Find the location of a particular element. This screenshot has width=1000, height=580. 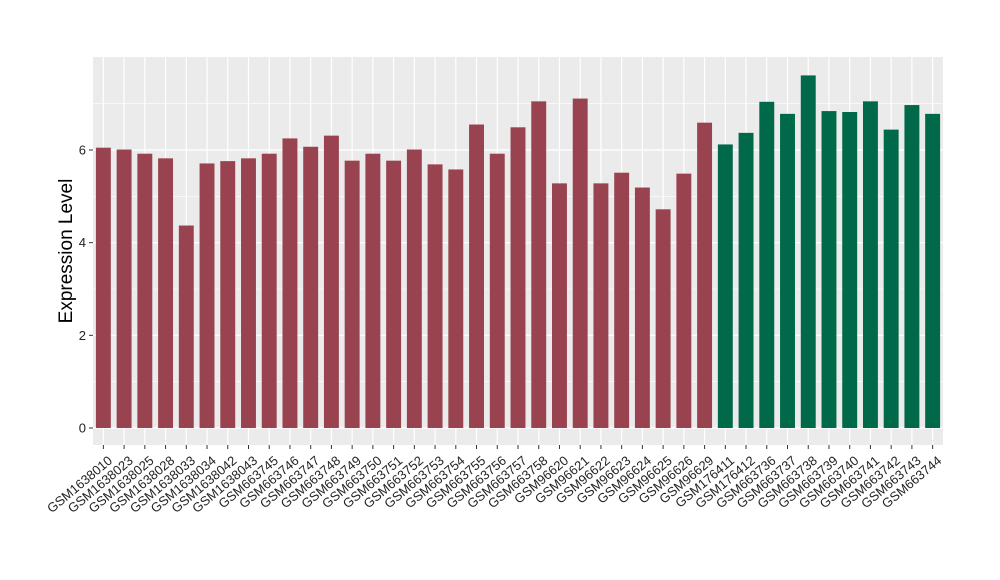

y-tick-label: 2 is located at coordinates (82, 335).